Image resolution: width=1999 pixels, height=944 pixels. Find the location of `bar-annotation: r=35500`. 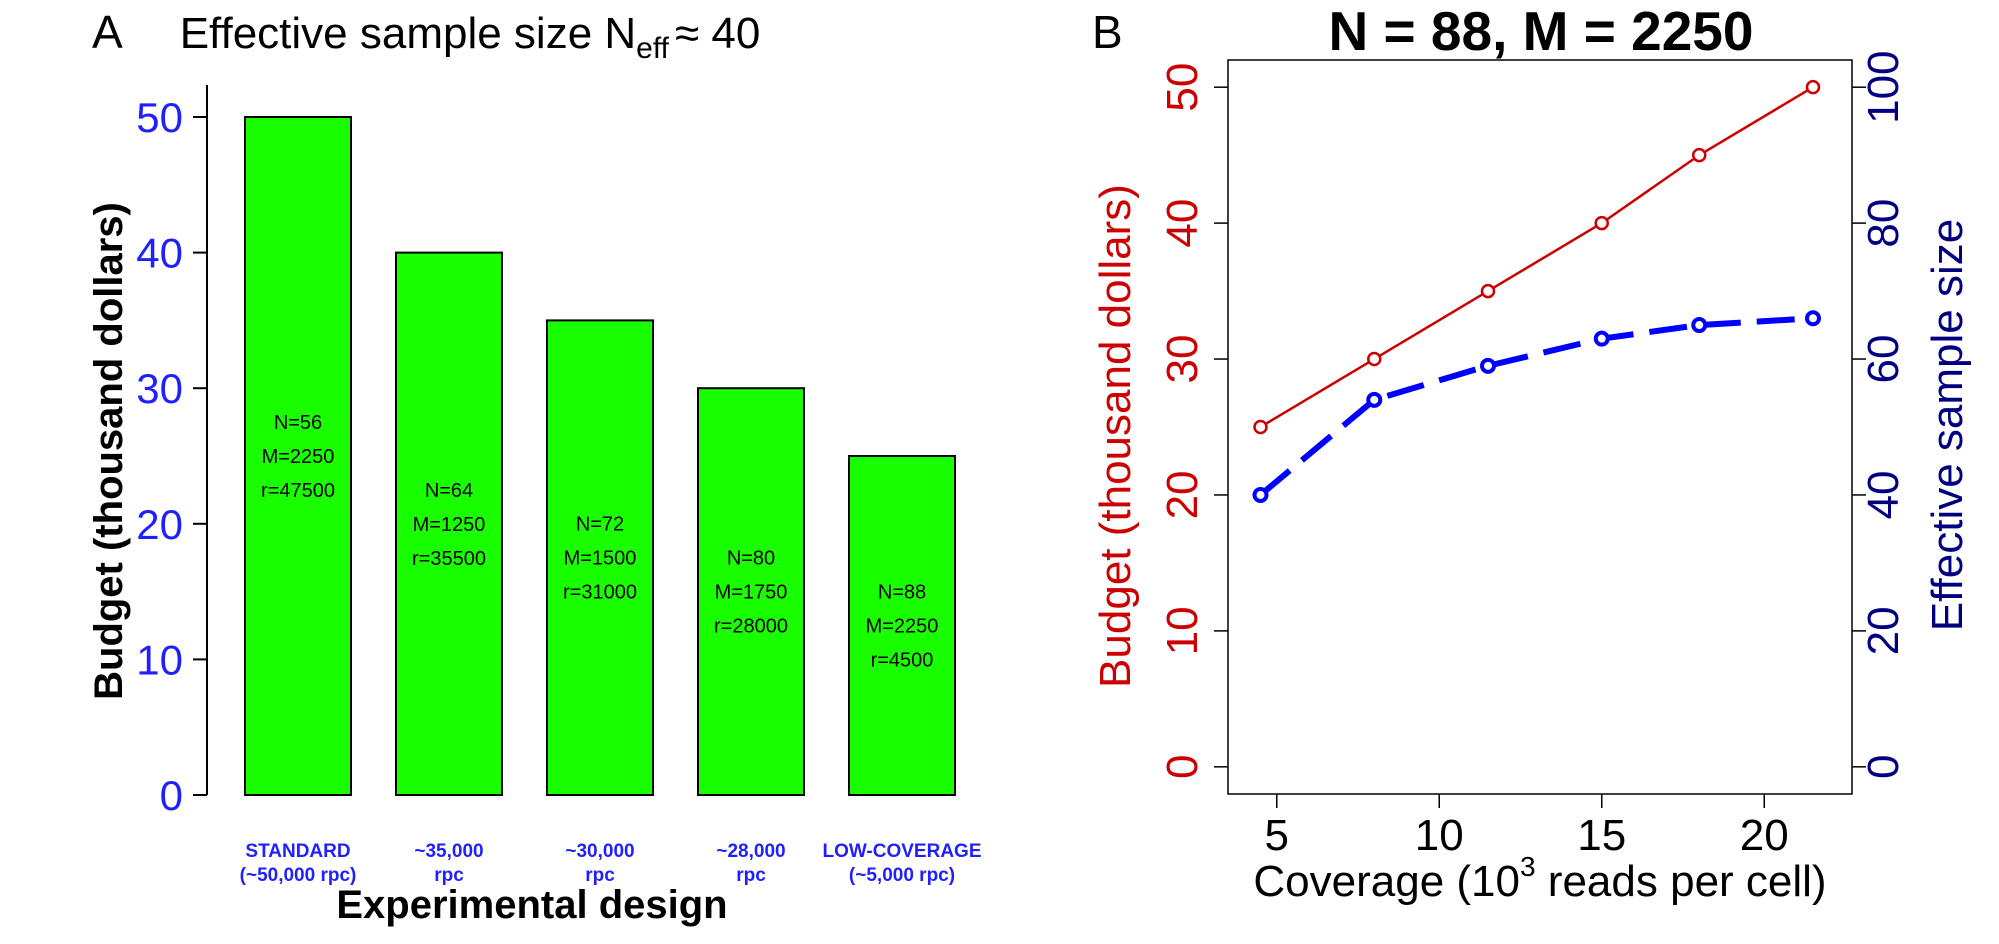

bar-annotation: r=35500 is located at coordinates (449, 559).